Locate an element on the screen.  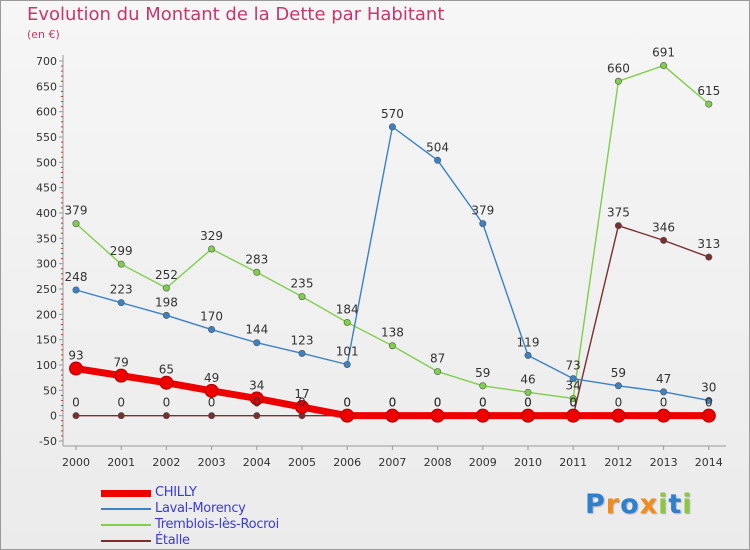
data-label: 59 is located at coordinates (482, 373).